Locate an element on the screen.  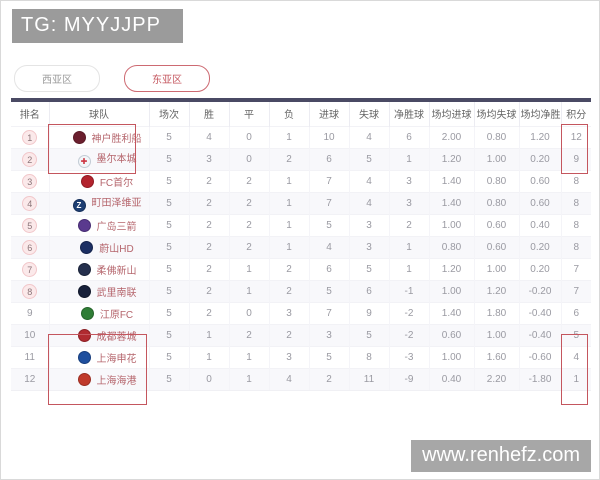
stat-cell: 0.60 is located at coordinates (539, 180).